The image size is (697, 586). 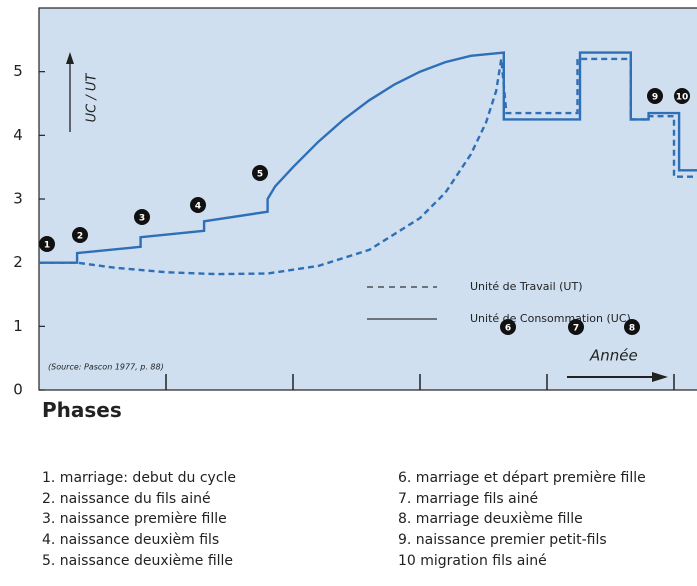 I want to click on y-tick-label: 4, so click(x=18, y=135).